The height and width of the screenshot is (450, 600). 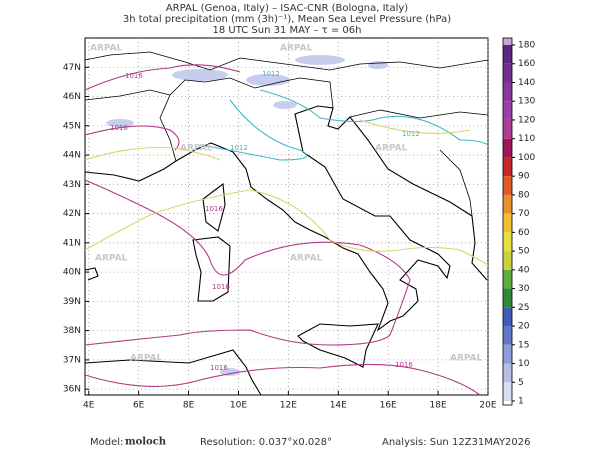 What do you see at coordinates (526, 139) in the screenshot?
I see `colorbar-label: 110` at bounding box center [526, 139].